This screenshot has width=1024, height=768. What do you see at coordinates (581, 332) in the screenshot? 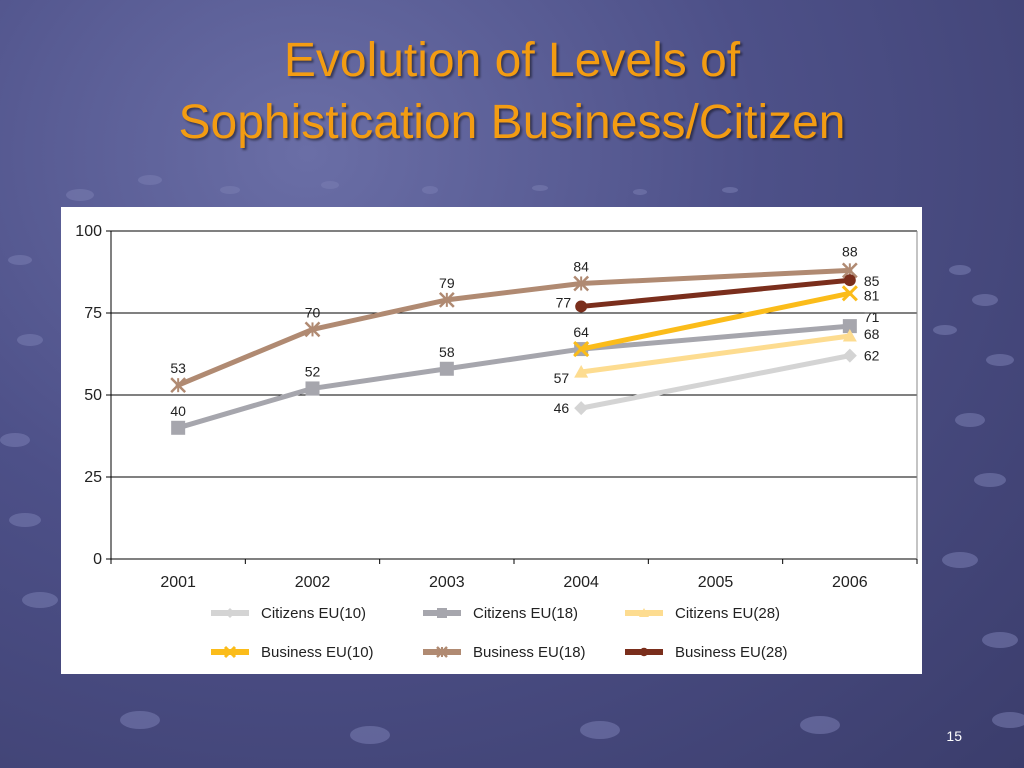
I see `data-label-citizens-eu-18-2004: 64` at bounding box center [581, 332].